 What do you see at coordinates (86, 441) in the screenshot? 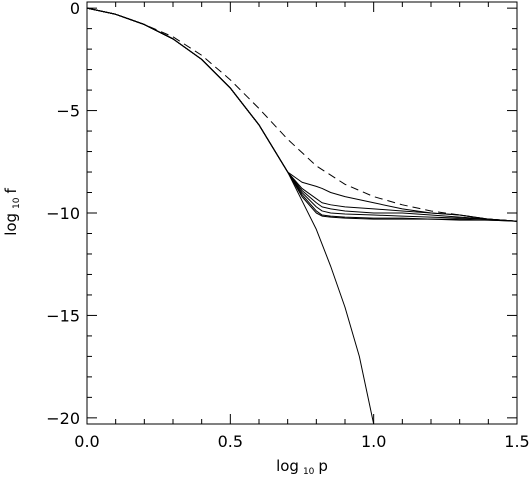
I see `x-tick-label: 0.0` at bounding box center [86, 441].